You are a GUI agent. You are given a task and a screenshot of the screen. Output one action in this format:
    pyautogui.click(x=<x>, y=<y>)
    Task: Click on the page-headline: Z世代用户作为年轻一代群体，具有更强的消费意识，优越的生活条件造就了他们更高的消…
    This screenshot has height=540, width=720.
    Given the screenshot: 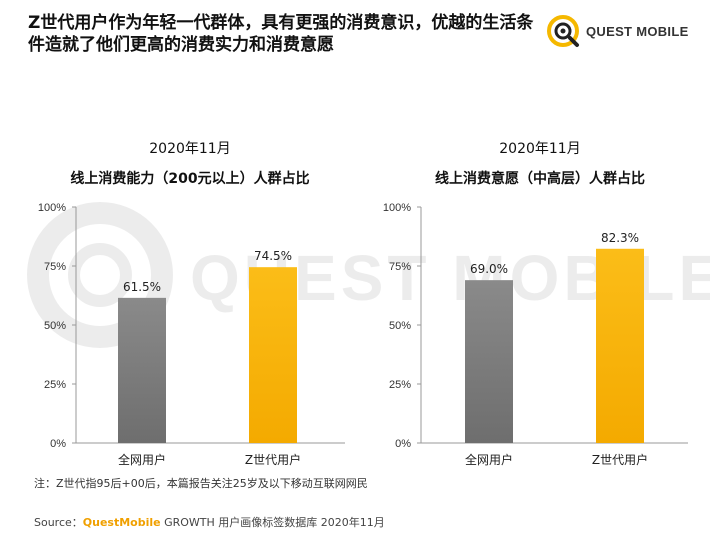 What is the action you would take?
    pyautogui.click(x=281, y=34)
    